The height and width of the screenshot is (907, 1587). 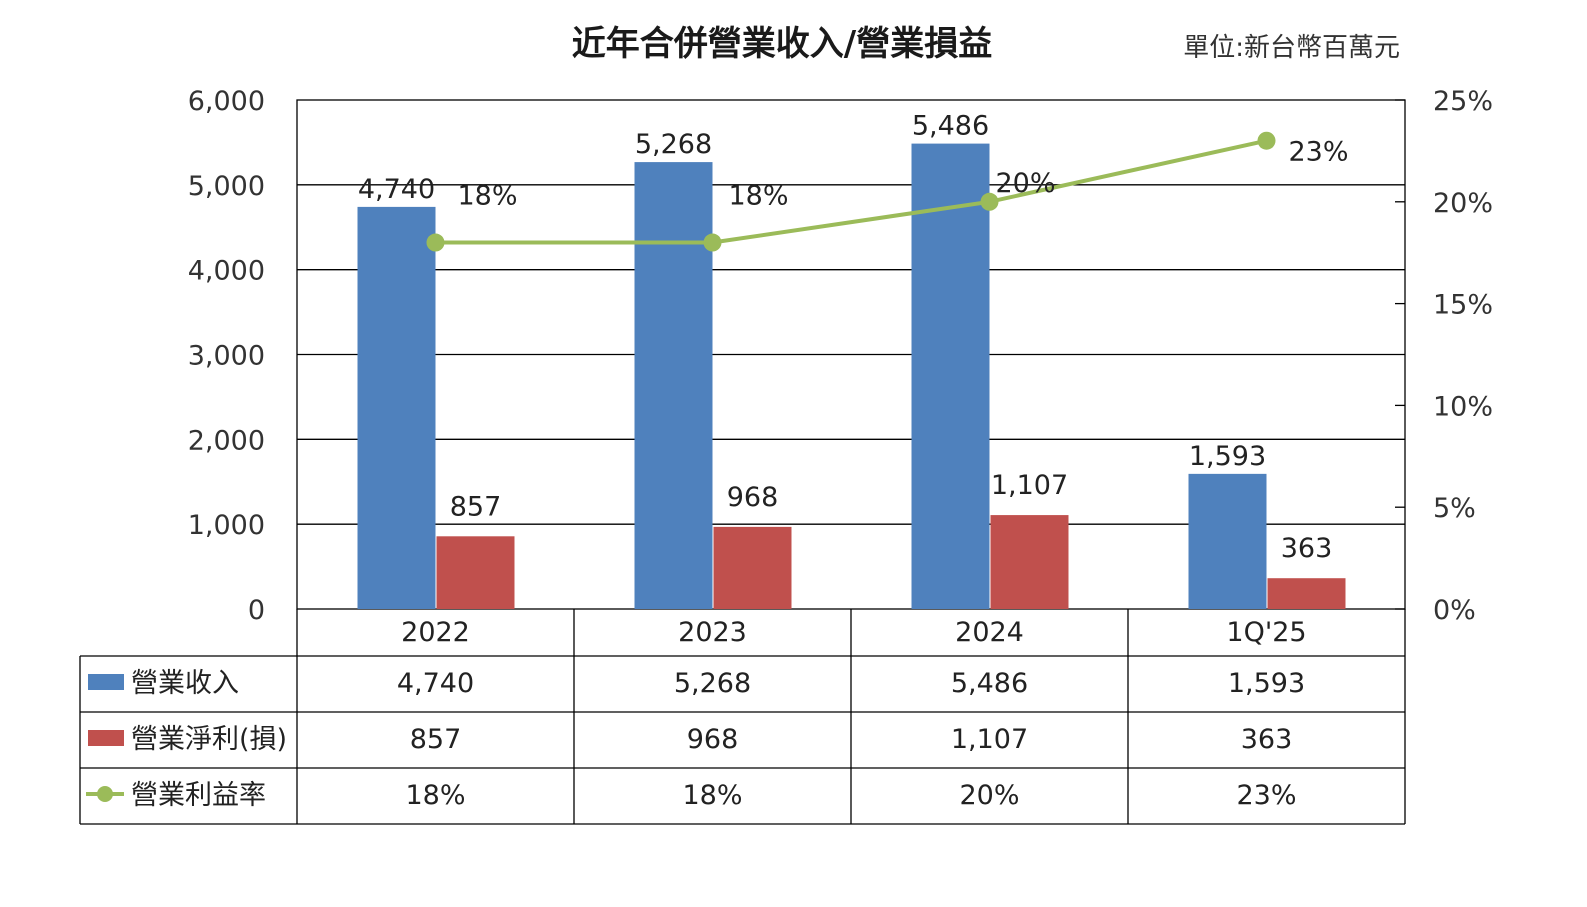 What do you see at coordinates (226, 525) in the screenshot?
I see `left-tick-label: 1,000` at bounding box center [226, 525].